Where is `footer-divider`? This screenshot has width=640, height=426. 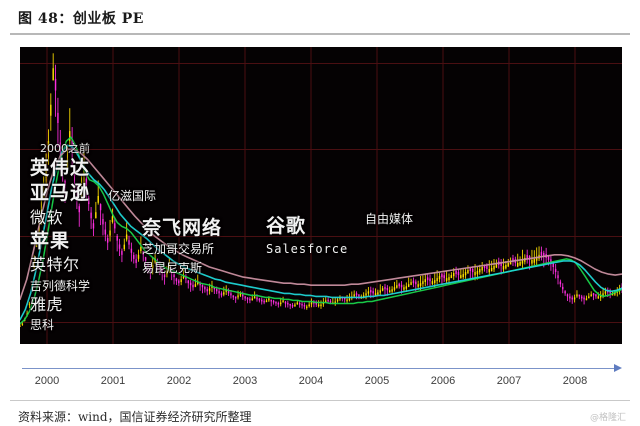 footer-divider is located at coordinates (320, 400).